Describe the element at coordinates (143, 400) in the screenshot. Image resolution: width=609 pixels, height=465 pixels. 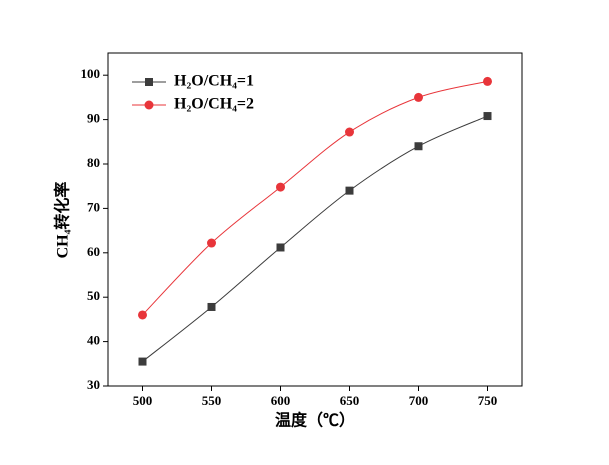
I see `x-tick-label: 500` at that location.